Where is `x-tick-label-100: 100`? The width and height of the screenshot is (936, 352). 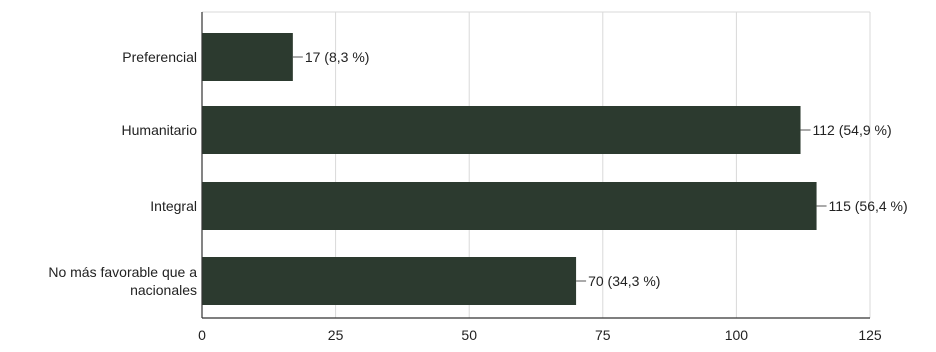 x-tick-label-100: 100 is located at coordinates (737, 335).